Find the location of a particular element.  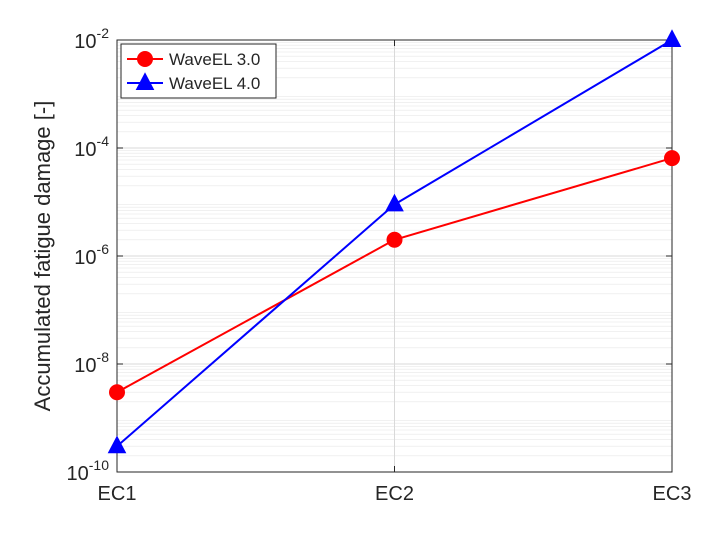

legend-item: WaveEL 4.0 is located at coordinates (193, 82).